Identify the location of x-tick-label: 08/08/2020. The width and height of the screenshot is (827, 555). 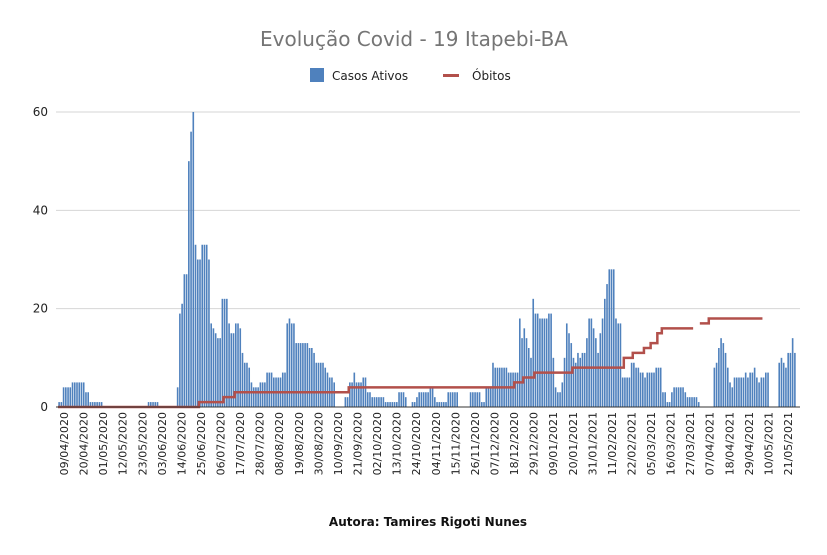
(279, 443).